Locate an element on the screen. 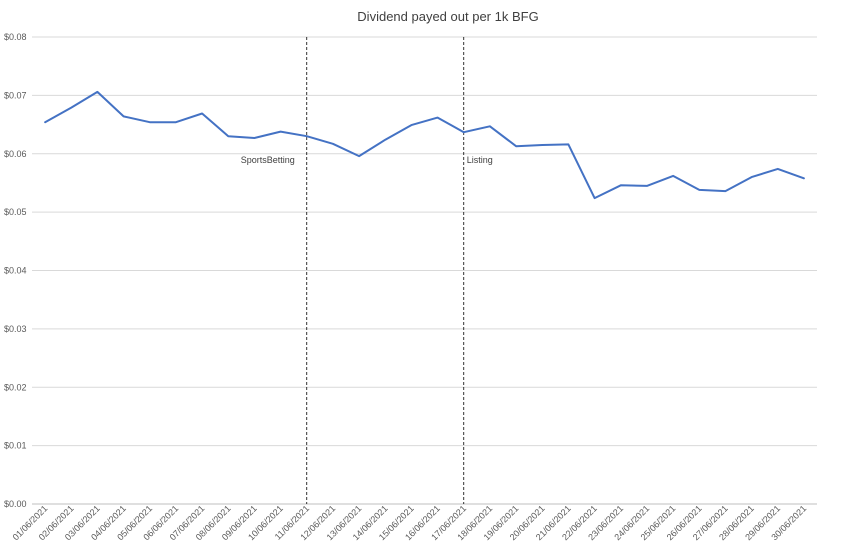  y-tick-label: $0.04 is located at coordinates (15, 271).